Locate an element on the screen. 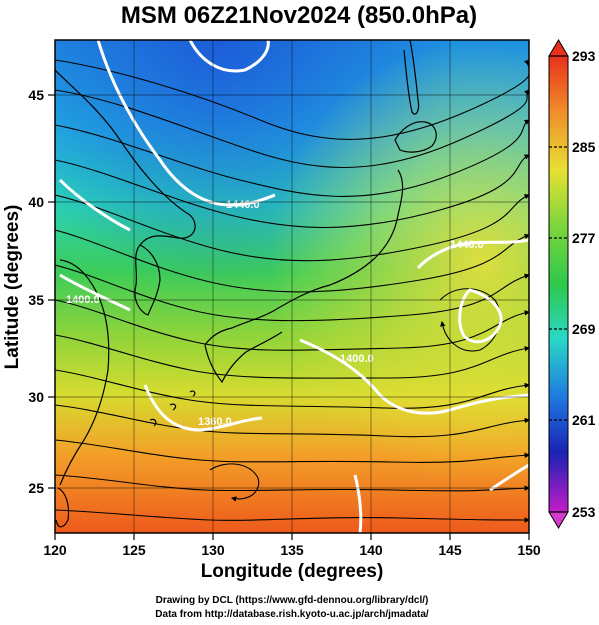 Image resolution: width=599 pixels, height=625 pixels. y-tick-labels: 25 30 35 40 45 is located at coordinates (36, 291).